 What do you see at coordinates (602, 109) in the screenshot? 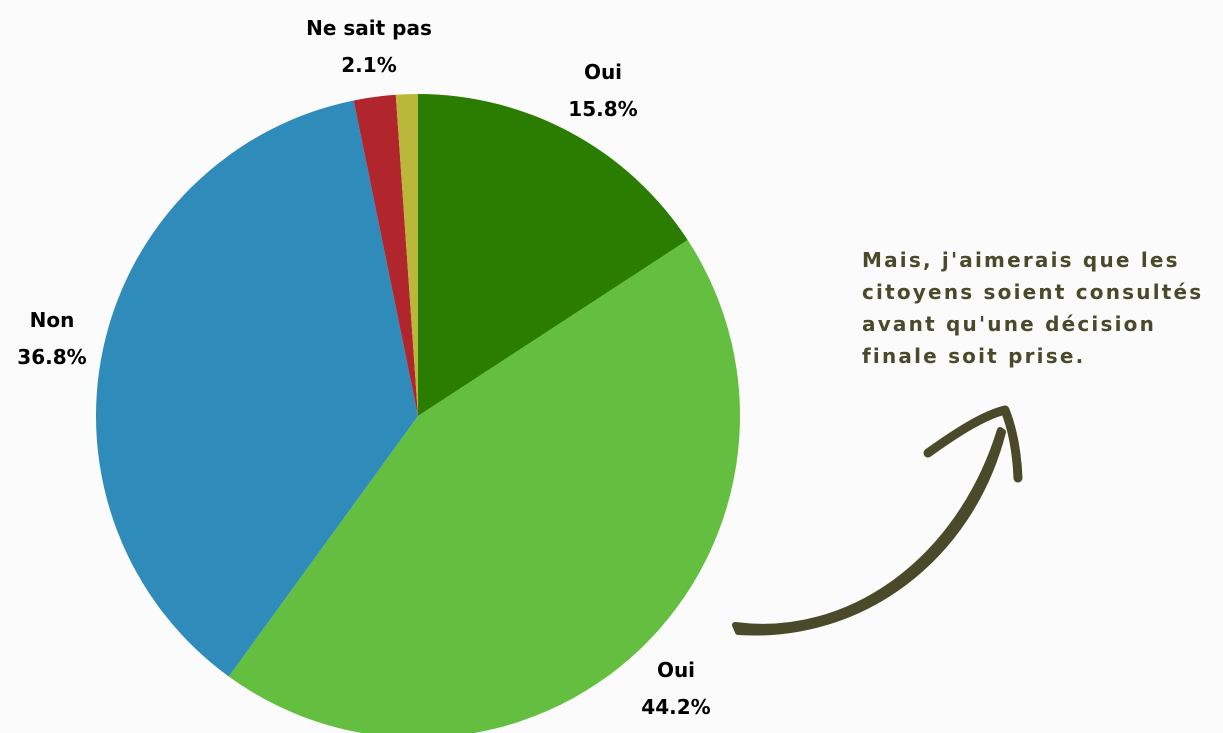
I see `slice-value: 15.8%` at bounding box center [602, 109].